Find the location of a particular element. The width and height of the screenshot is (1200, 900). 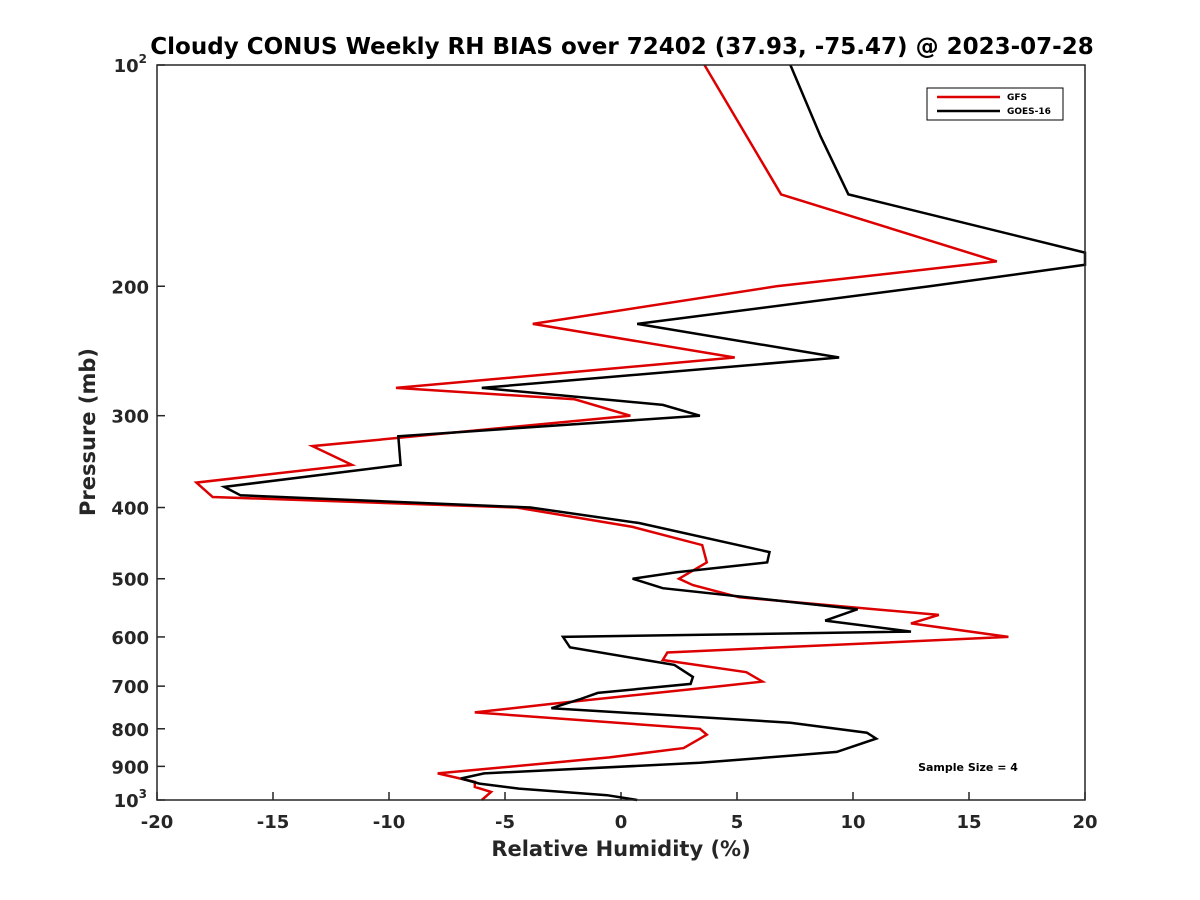

legend-label-gfs: GFS is located at coordinates (1017, 98).